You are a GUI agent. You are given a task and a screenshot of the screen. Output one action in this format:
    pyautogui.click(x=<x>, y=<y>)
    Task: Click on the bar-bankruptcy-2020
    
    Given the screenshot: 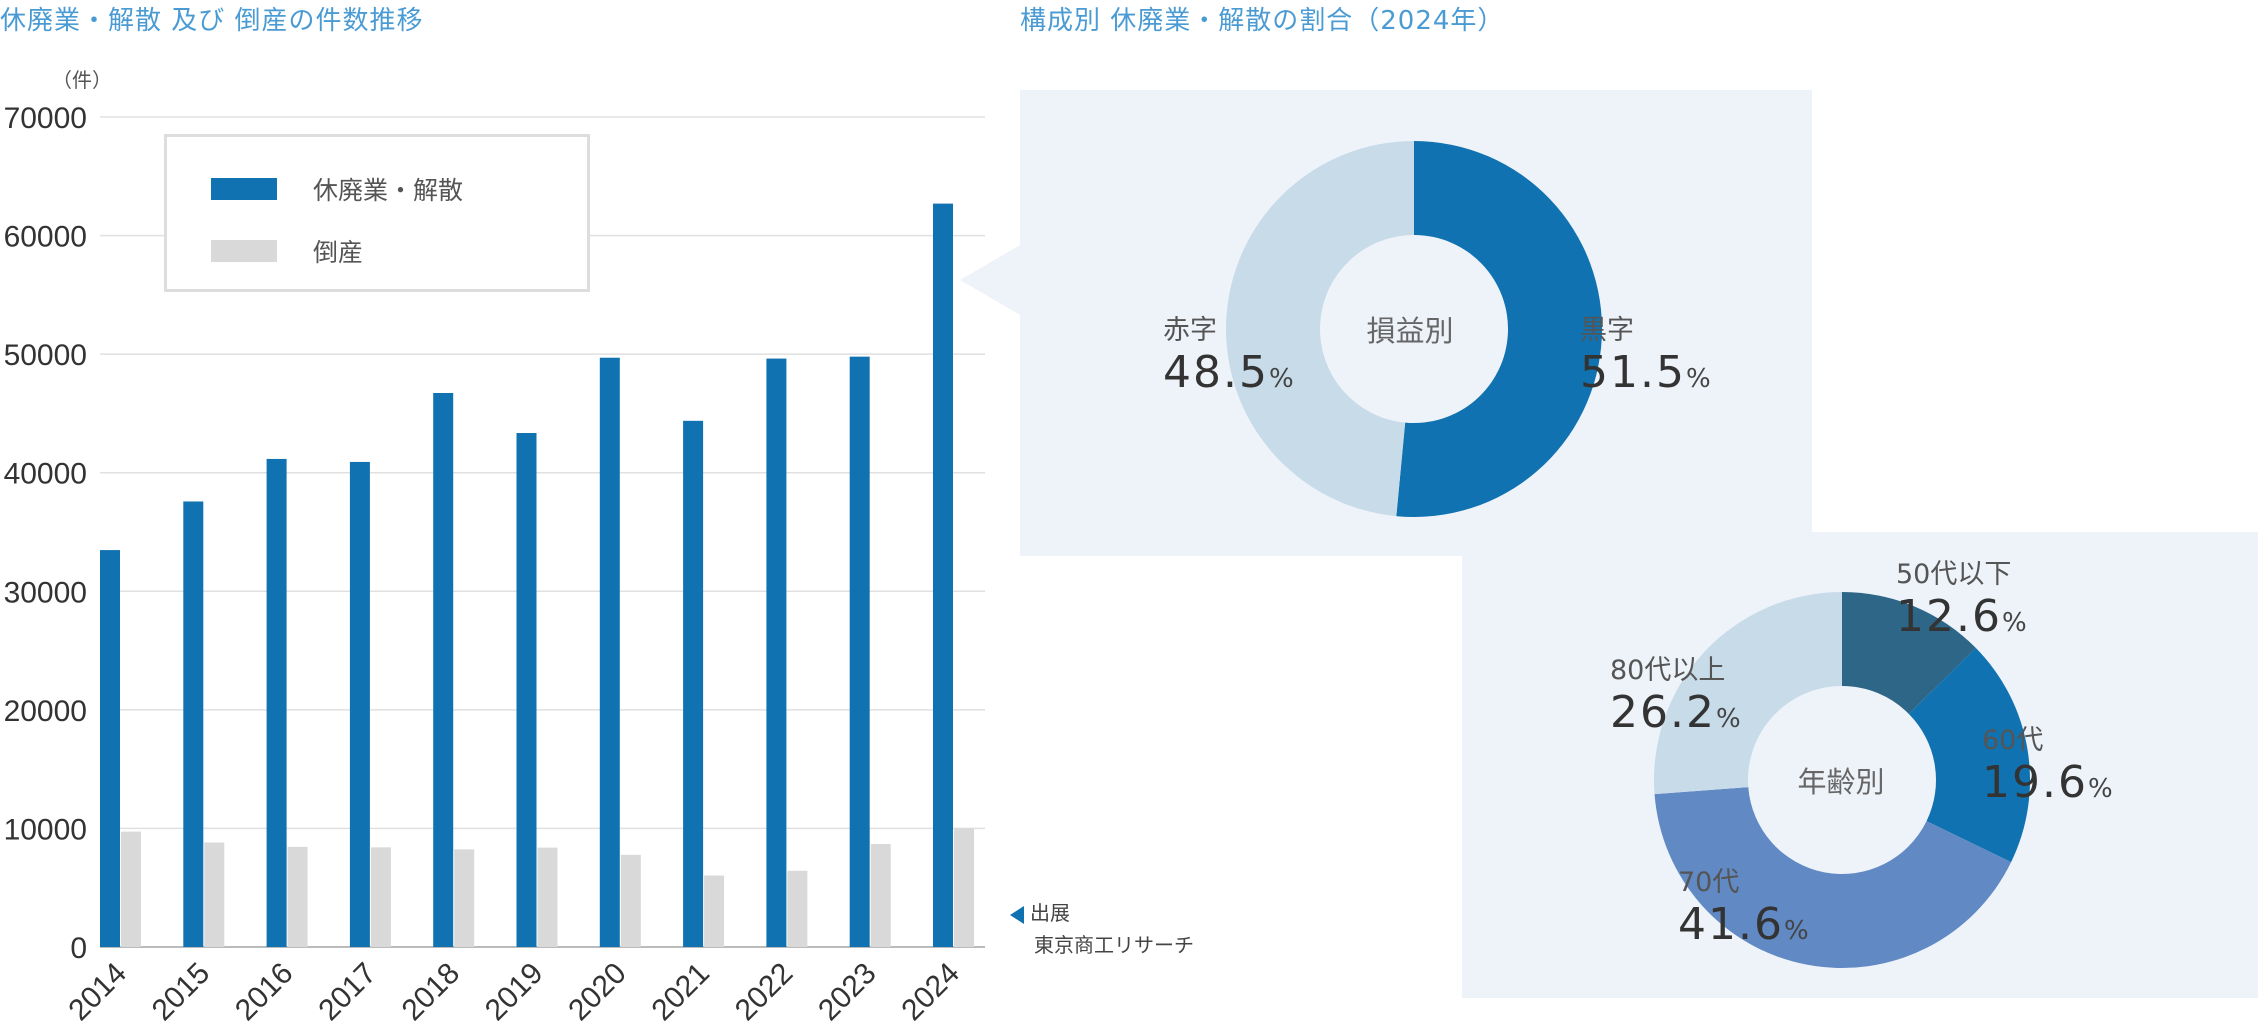 What is the action you would take?
    pyautogui.click(x=630, y=900)
    